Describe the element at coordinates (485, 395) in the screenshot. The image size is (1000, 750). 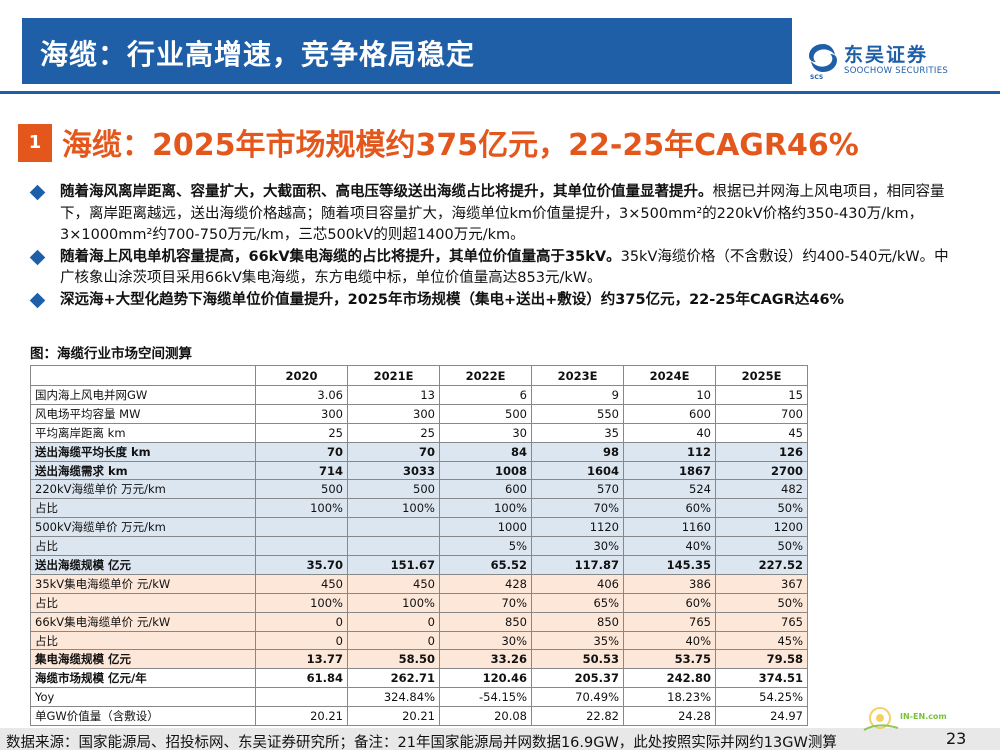
I see `table-cell: 6` at that location.